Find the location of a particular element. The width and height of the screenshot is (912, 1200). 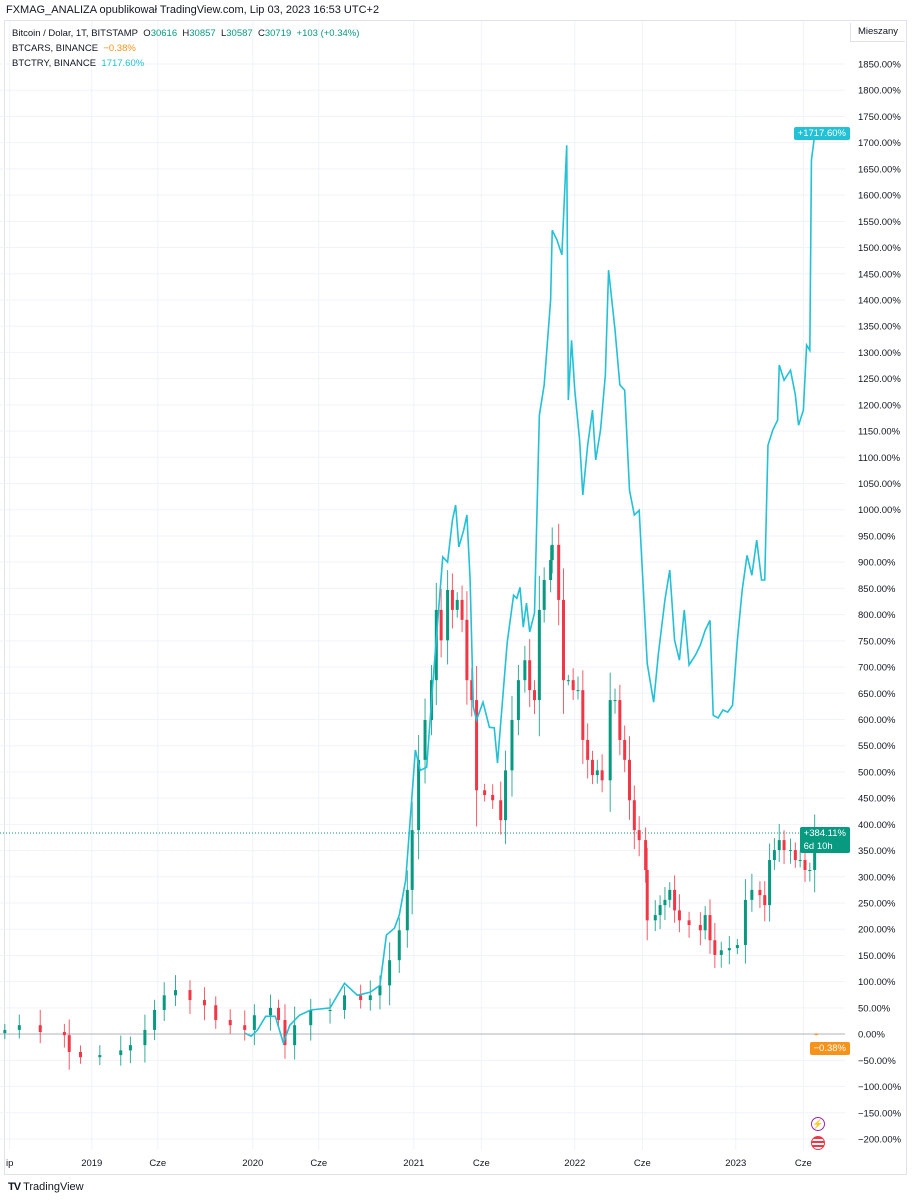

lightning-event-icon: ⚡ is located at coordinates (818, 1124).